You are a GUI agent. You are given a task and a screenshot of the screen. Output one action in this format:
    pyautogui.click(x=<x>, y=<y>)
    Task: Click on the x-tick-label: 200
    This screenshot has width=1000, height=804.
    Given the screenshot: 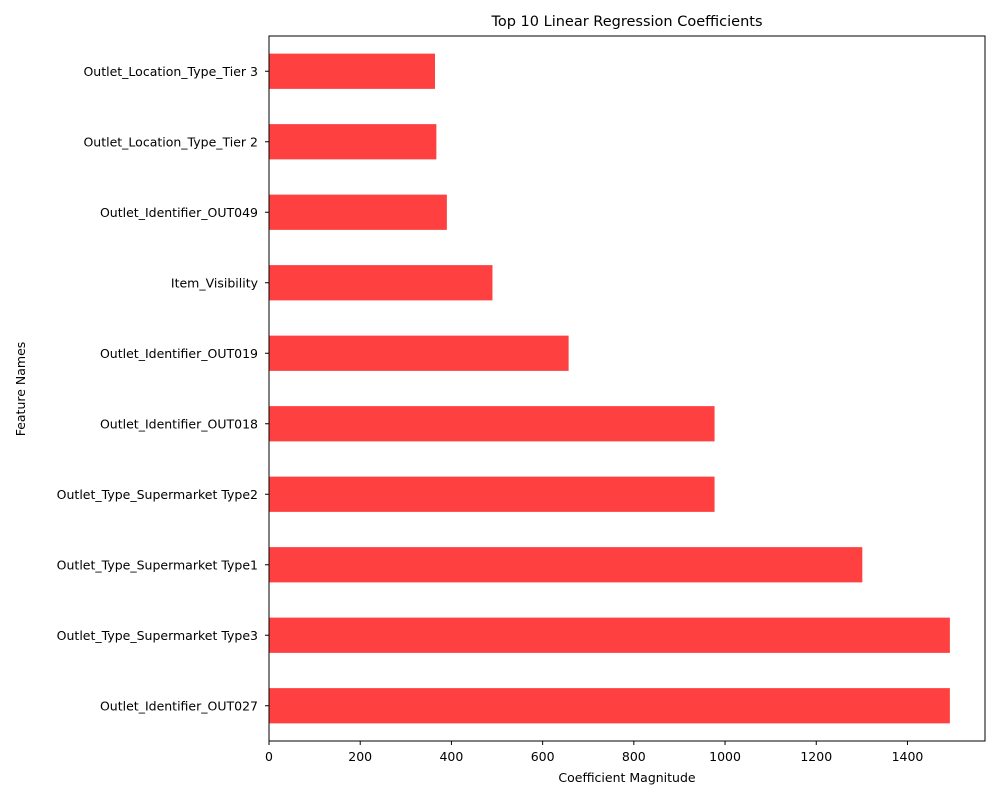 What is the action you would take?
    pyautogui.click(x=360, y=756)
    